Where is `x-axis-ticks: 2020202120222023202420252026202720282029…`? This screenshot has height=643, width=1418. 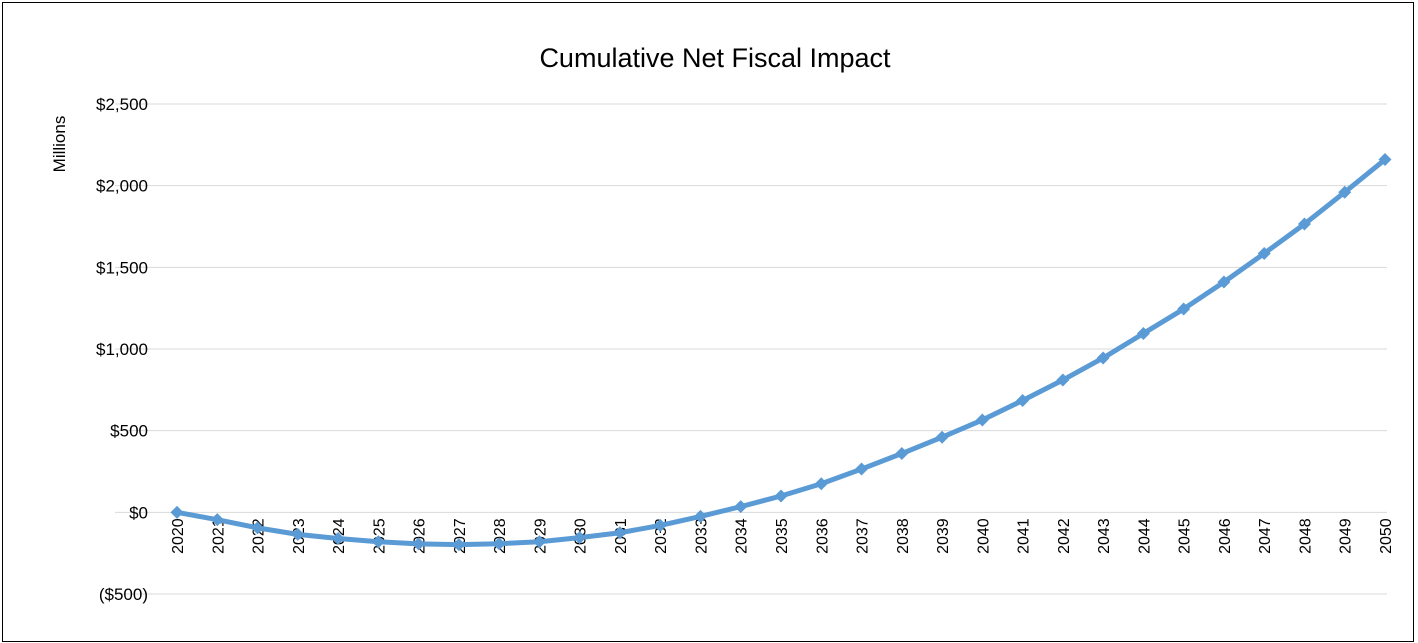
x-axis-ticks: 2020202120222023202420252026202720282029… is located at coordinates (782, 536).